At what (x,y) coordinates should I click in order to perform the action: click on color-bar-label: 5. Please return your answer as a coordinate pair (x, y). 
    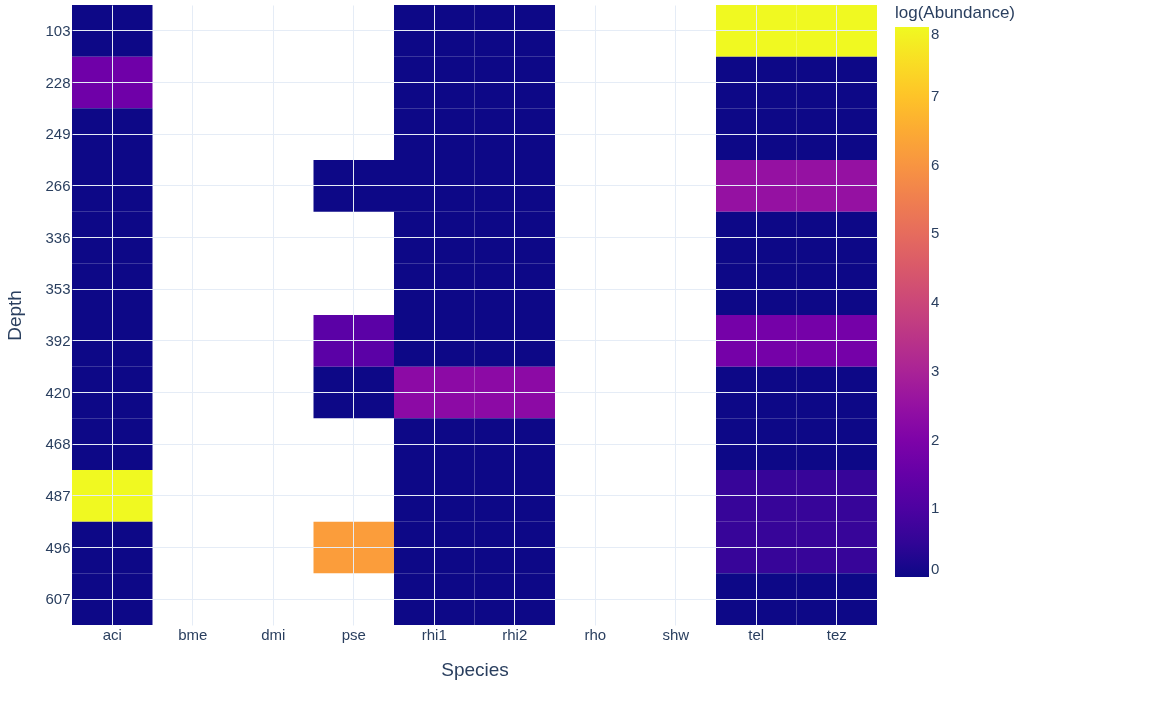
    Looking at the image, I should click on (935, 233).